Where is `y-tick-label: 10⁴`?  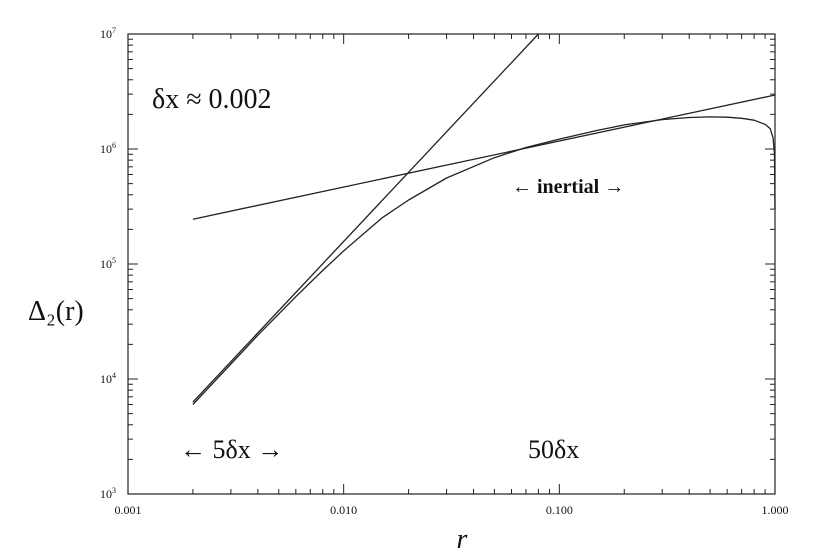 y-tick-label: 10⁴ is located at coordinates (108, 378).